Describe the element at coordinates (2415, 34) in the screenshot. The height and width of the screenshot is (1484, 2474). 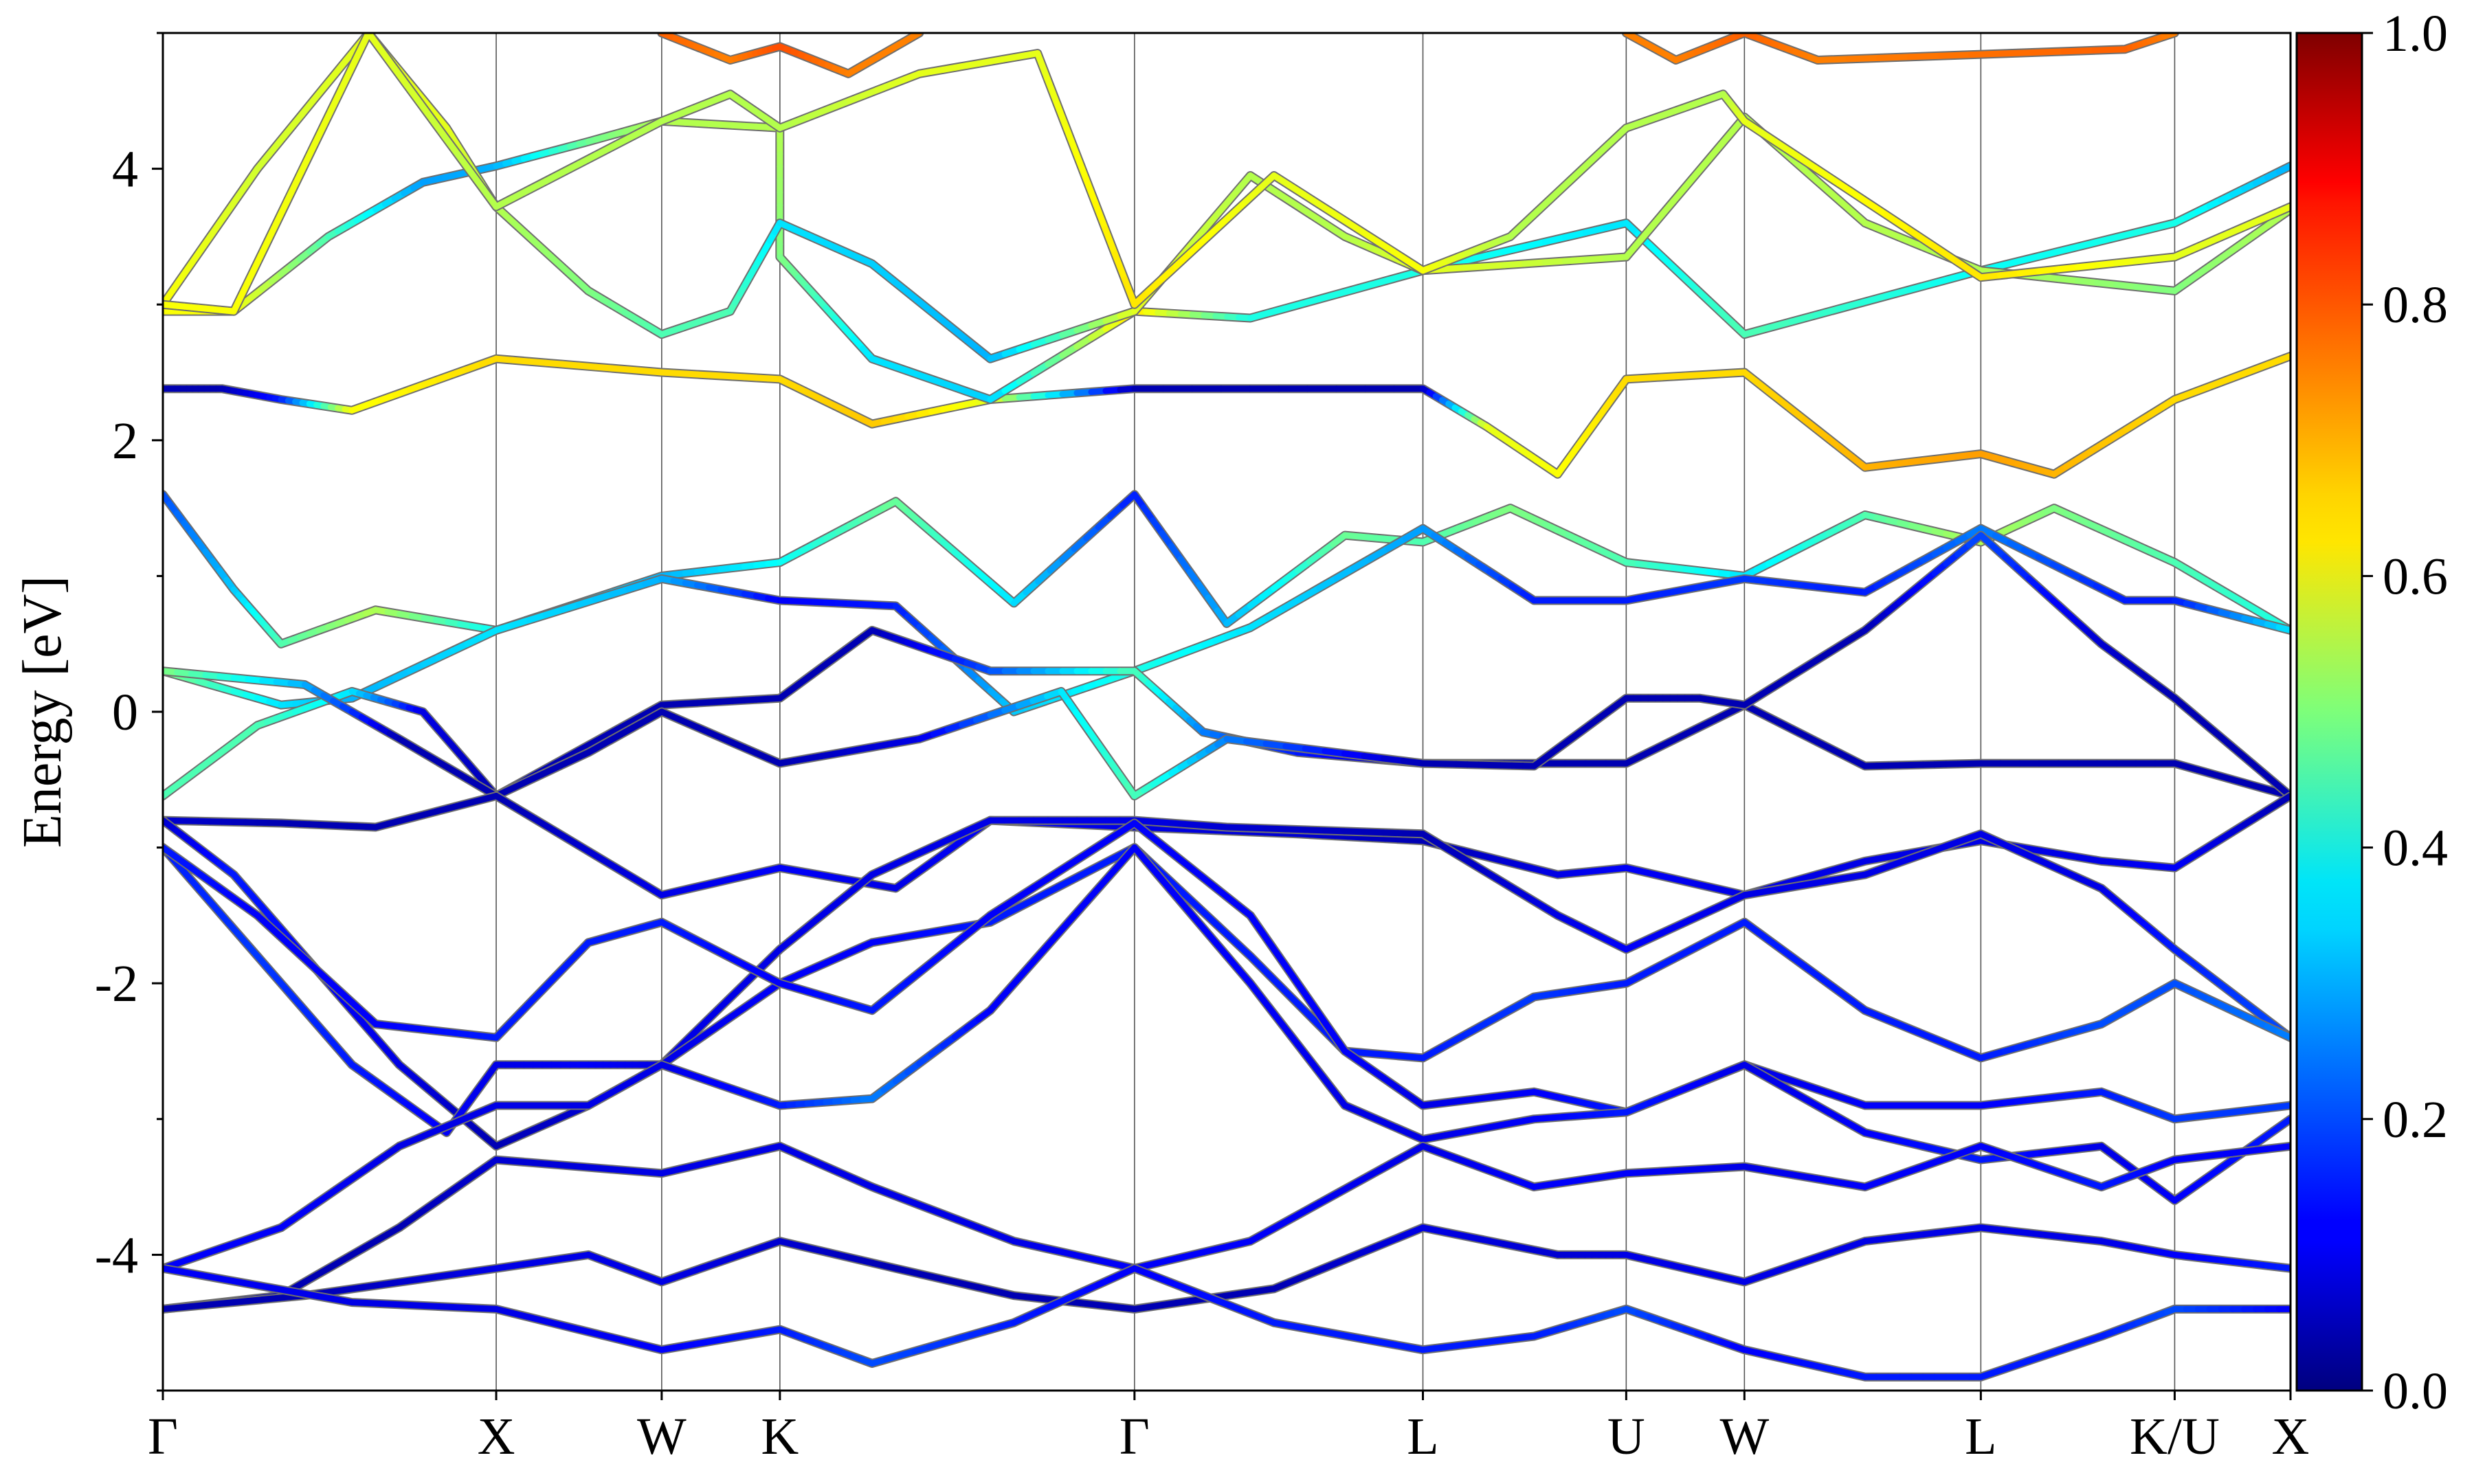
I see `colorbar-tick-label: 1.0` at that location.